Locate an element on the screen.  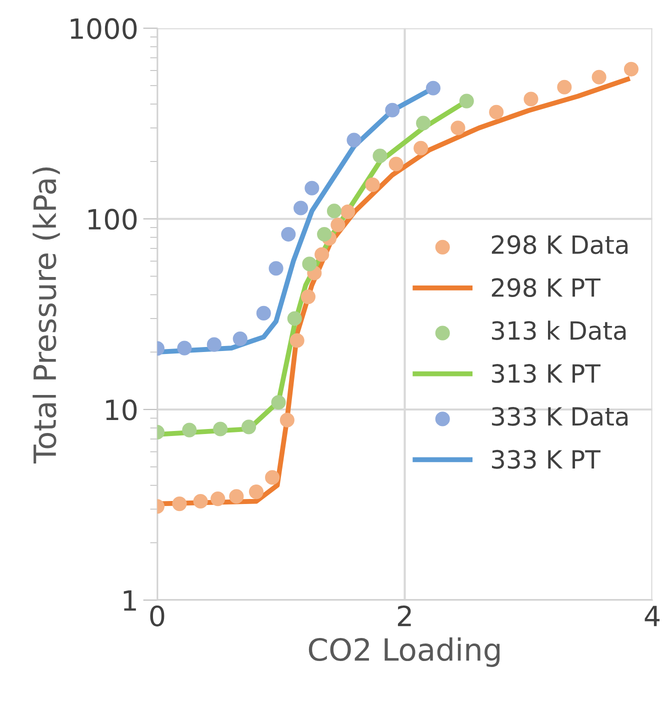
y-axis-title: Total Pressure (kPa) is located at coordinates (46, 316).